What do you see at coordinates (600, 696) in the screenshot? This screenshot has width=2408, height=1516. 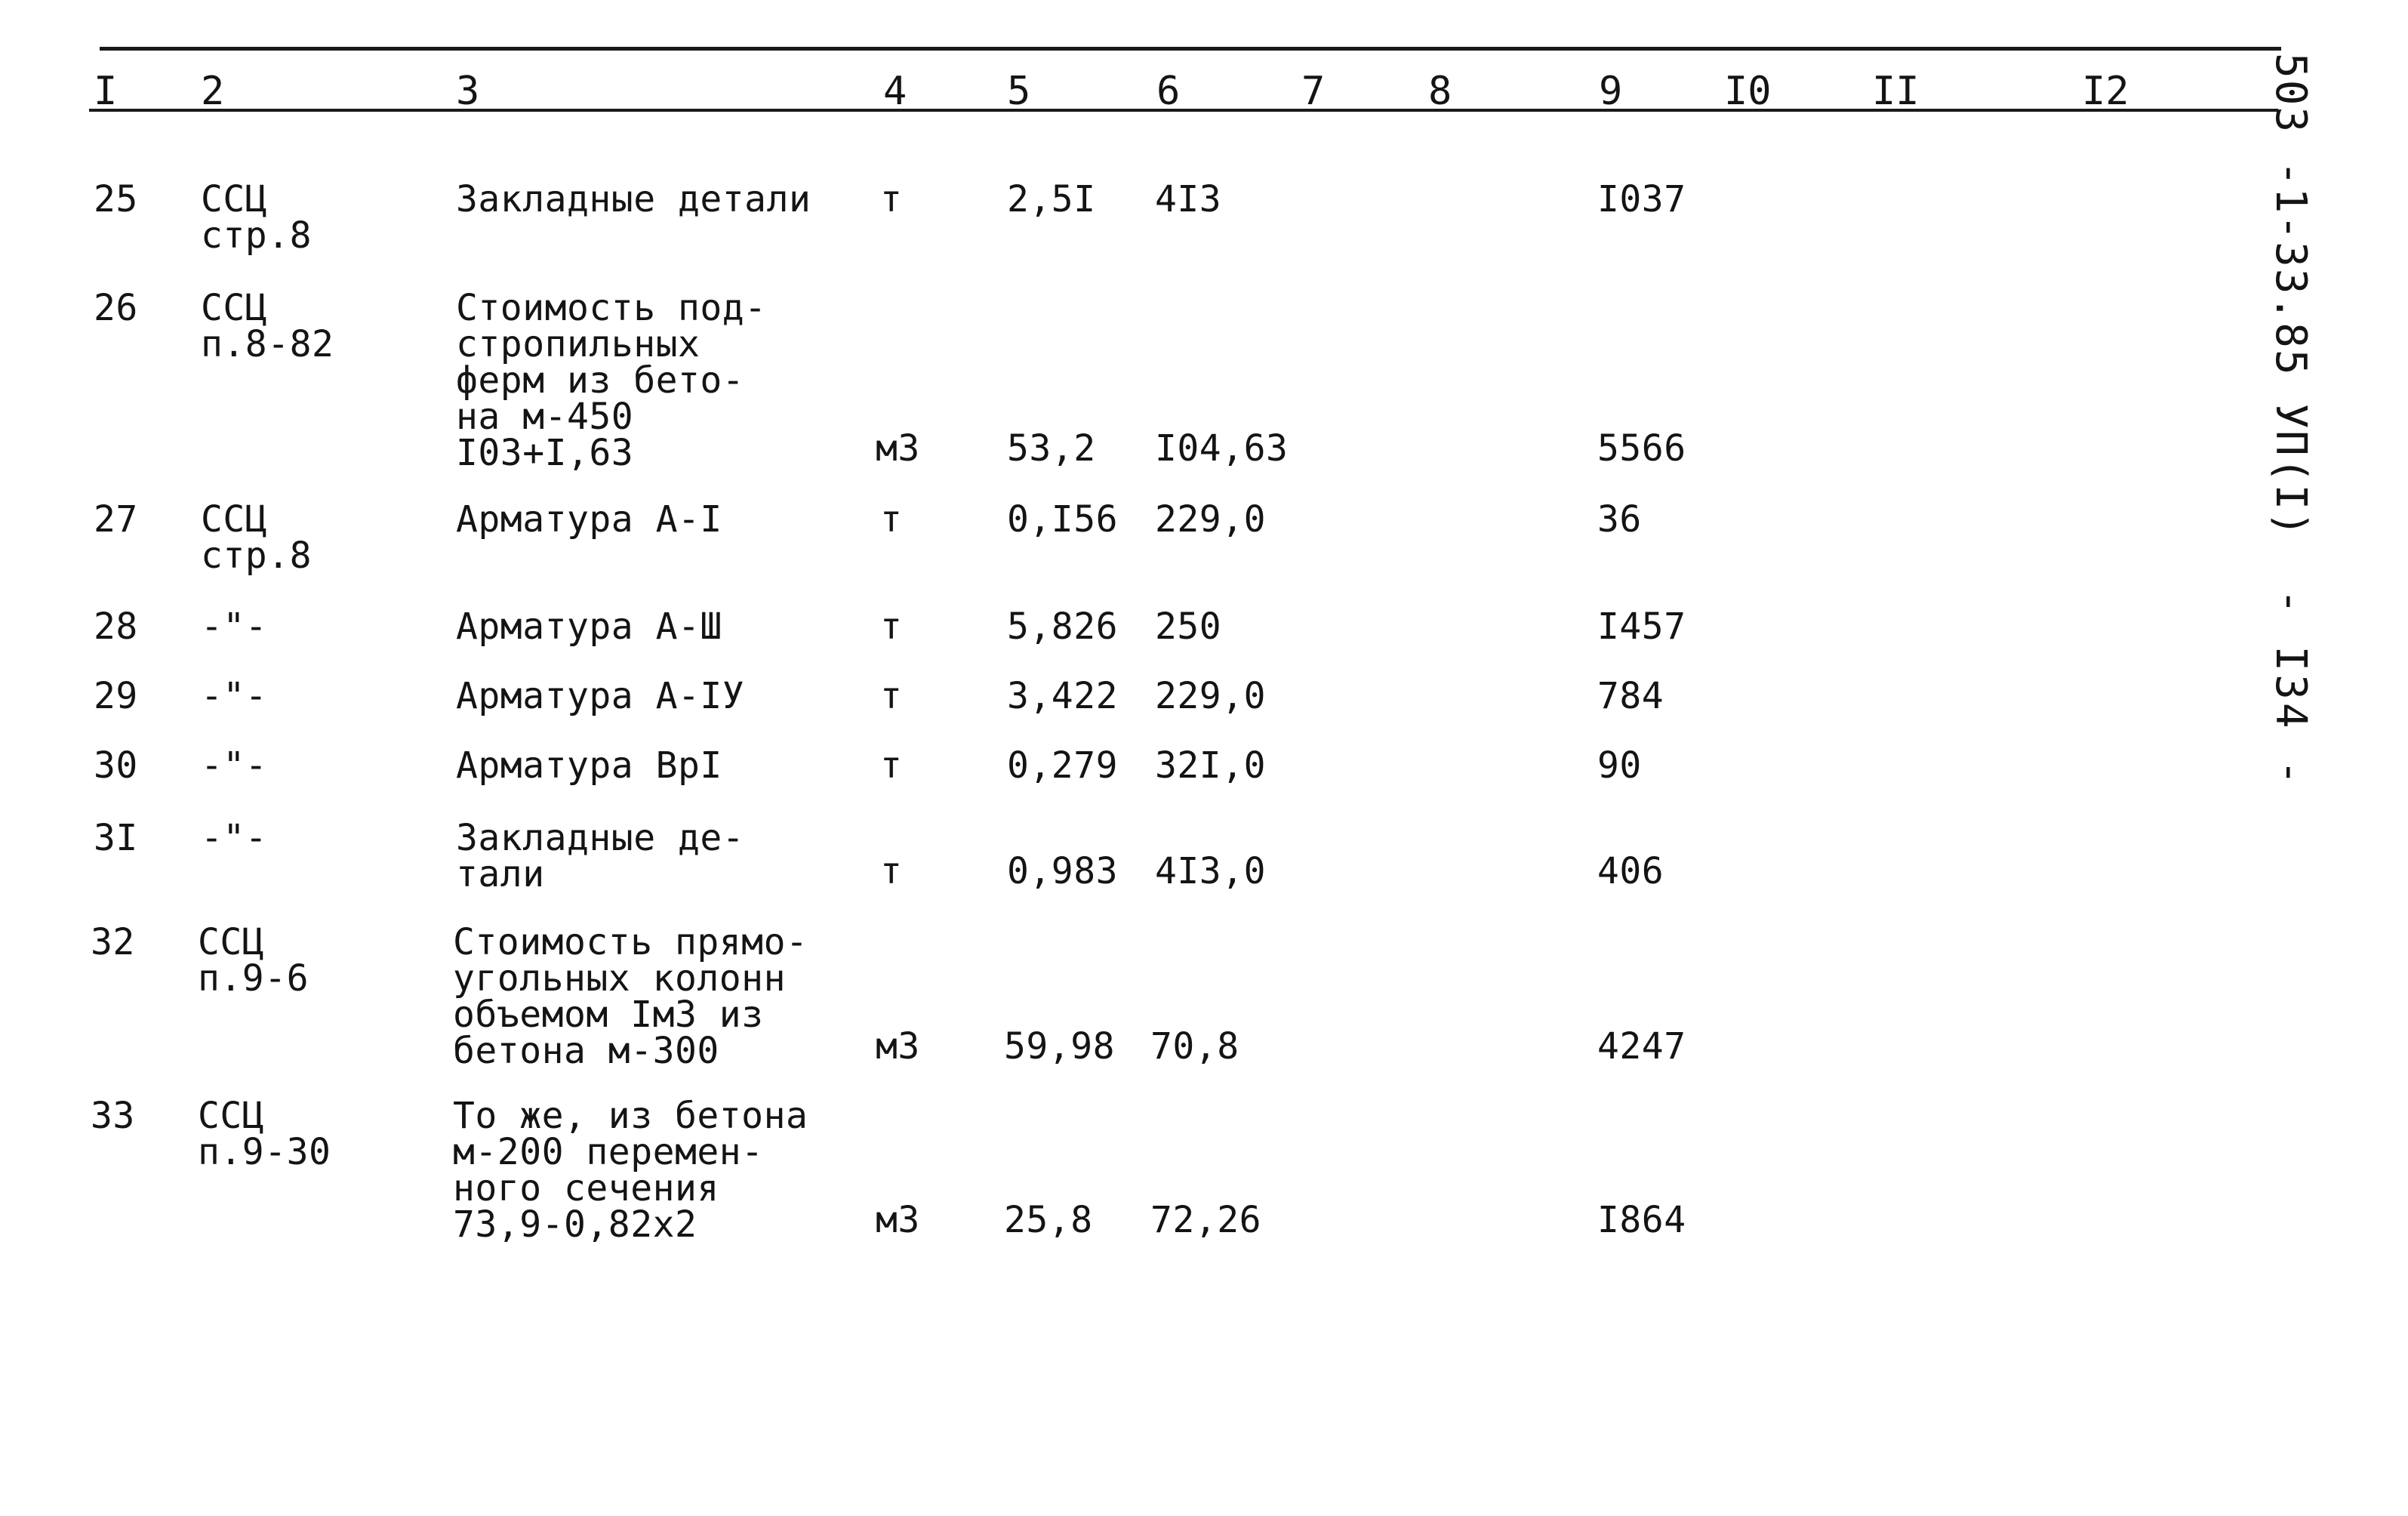 I see `row-29-name: Арматура А-IУ` at bounding box center [600, 696].